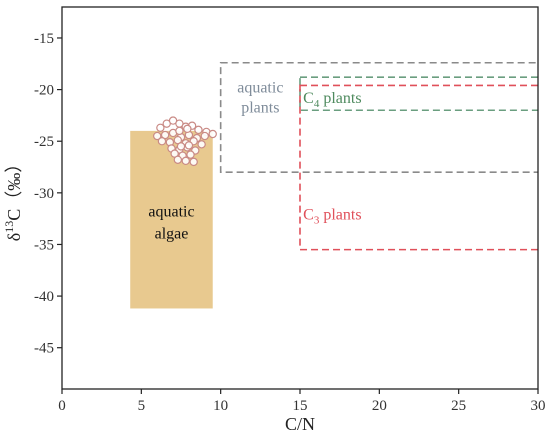  Describe the element at coordinates (317, 104) in the screenshot. I see `label-c4-plants-subscript: 4` at that location.